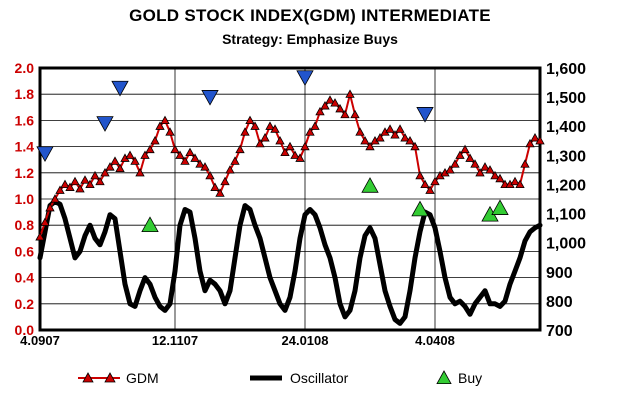 This screenshot has height=400, width=620. What do you see at coordinates (566, 127) in the screenshot?
I see `right-tick-label: 1,400` at bounding box center [566, 127].